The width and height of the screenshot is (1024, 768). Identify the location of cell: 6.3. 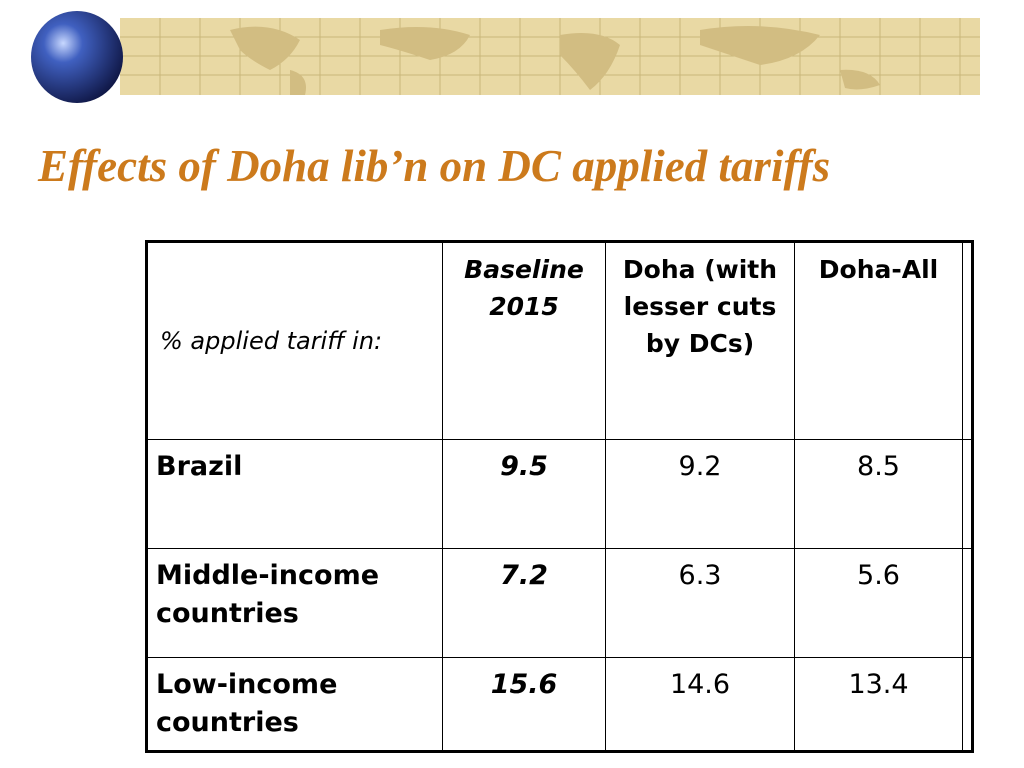
(700, 603).